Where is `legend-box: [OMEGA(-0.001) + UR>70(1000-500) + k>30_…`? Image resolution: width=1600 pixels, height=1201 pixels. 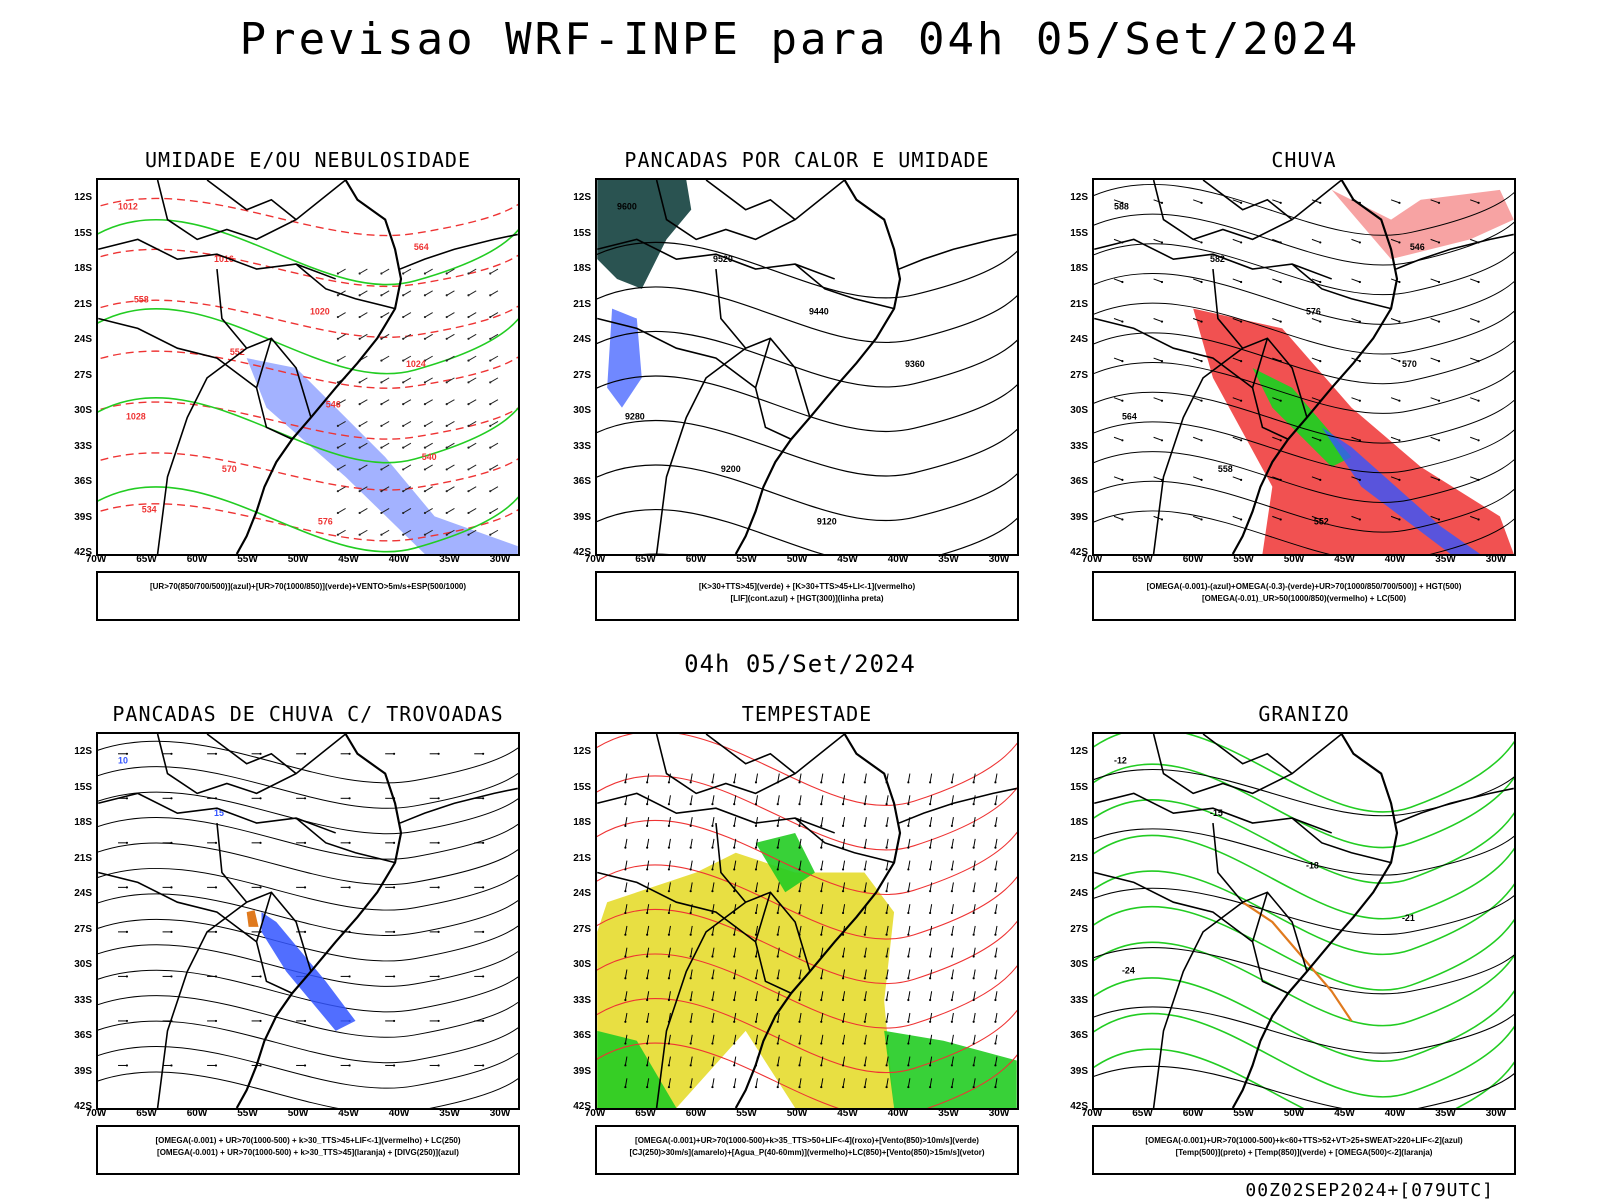
legend-box: [OMEGA(-0.001) + UR>70(1000-500) + k>30_… is located at coordinates (308, 1150).